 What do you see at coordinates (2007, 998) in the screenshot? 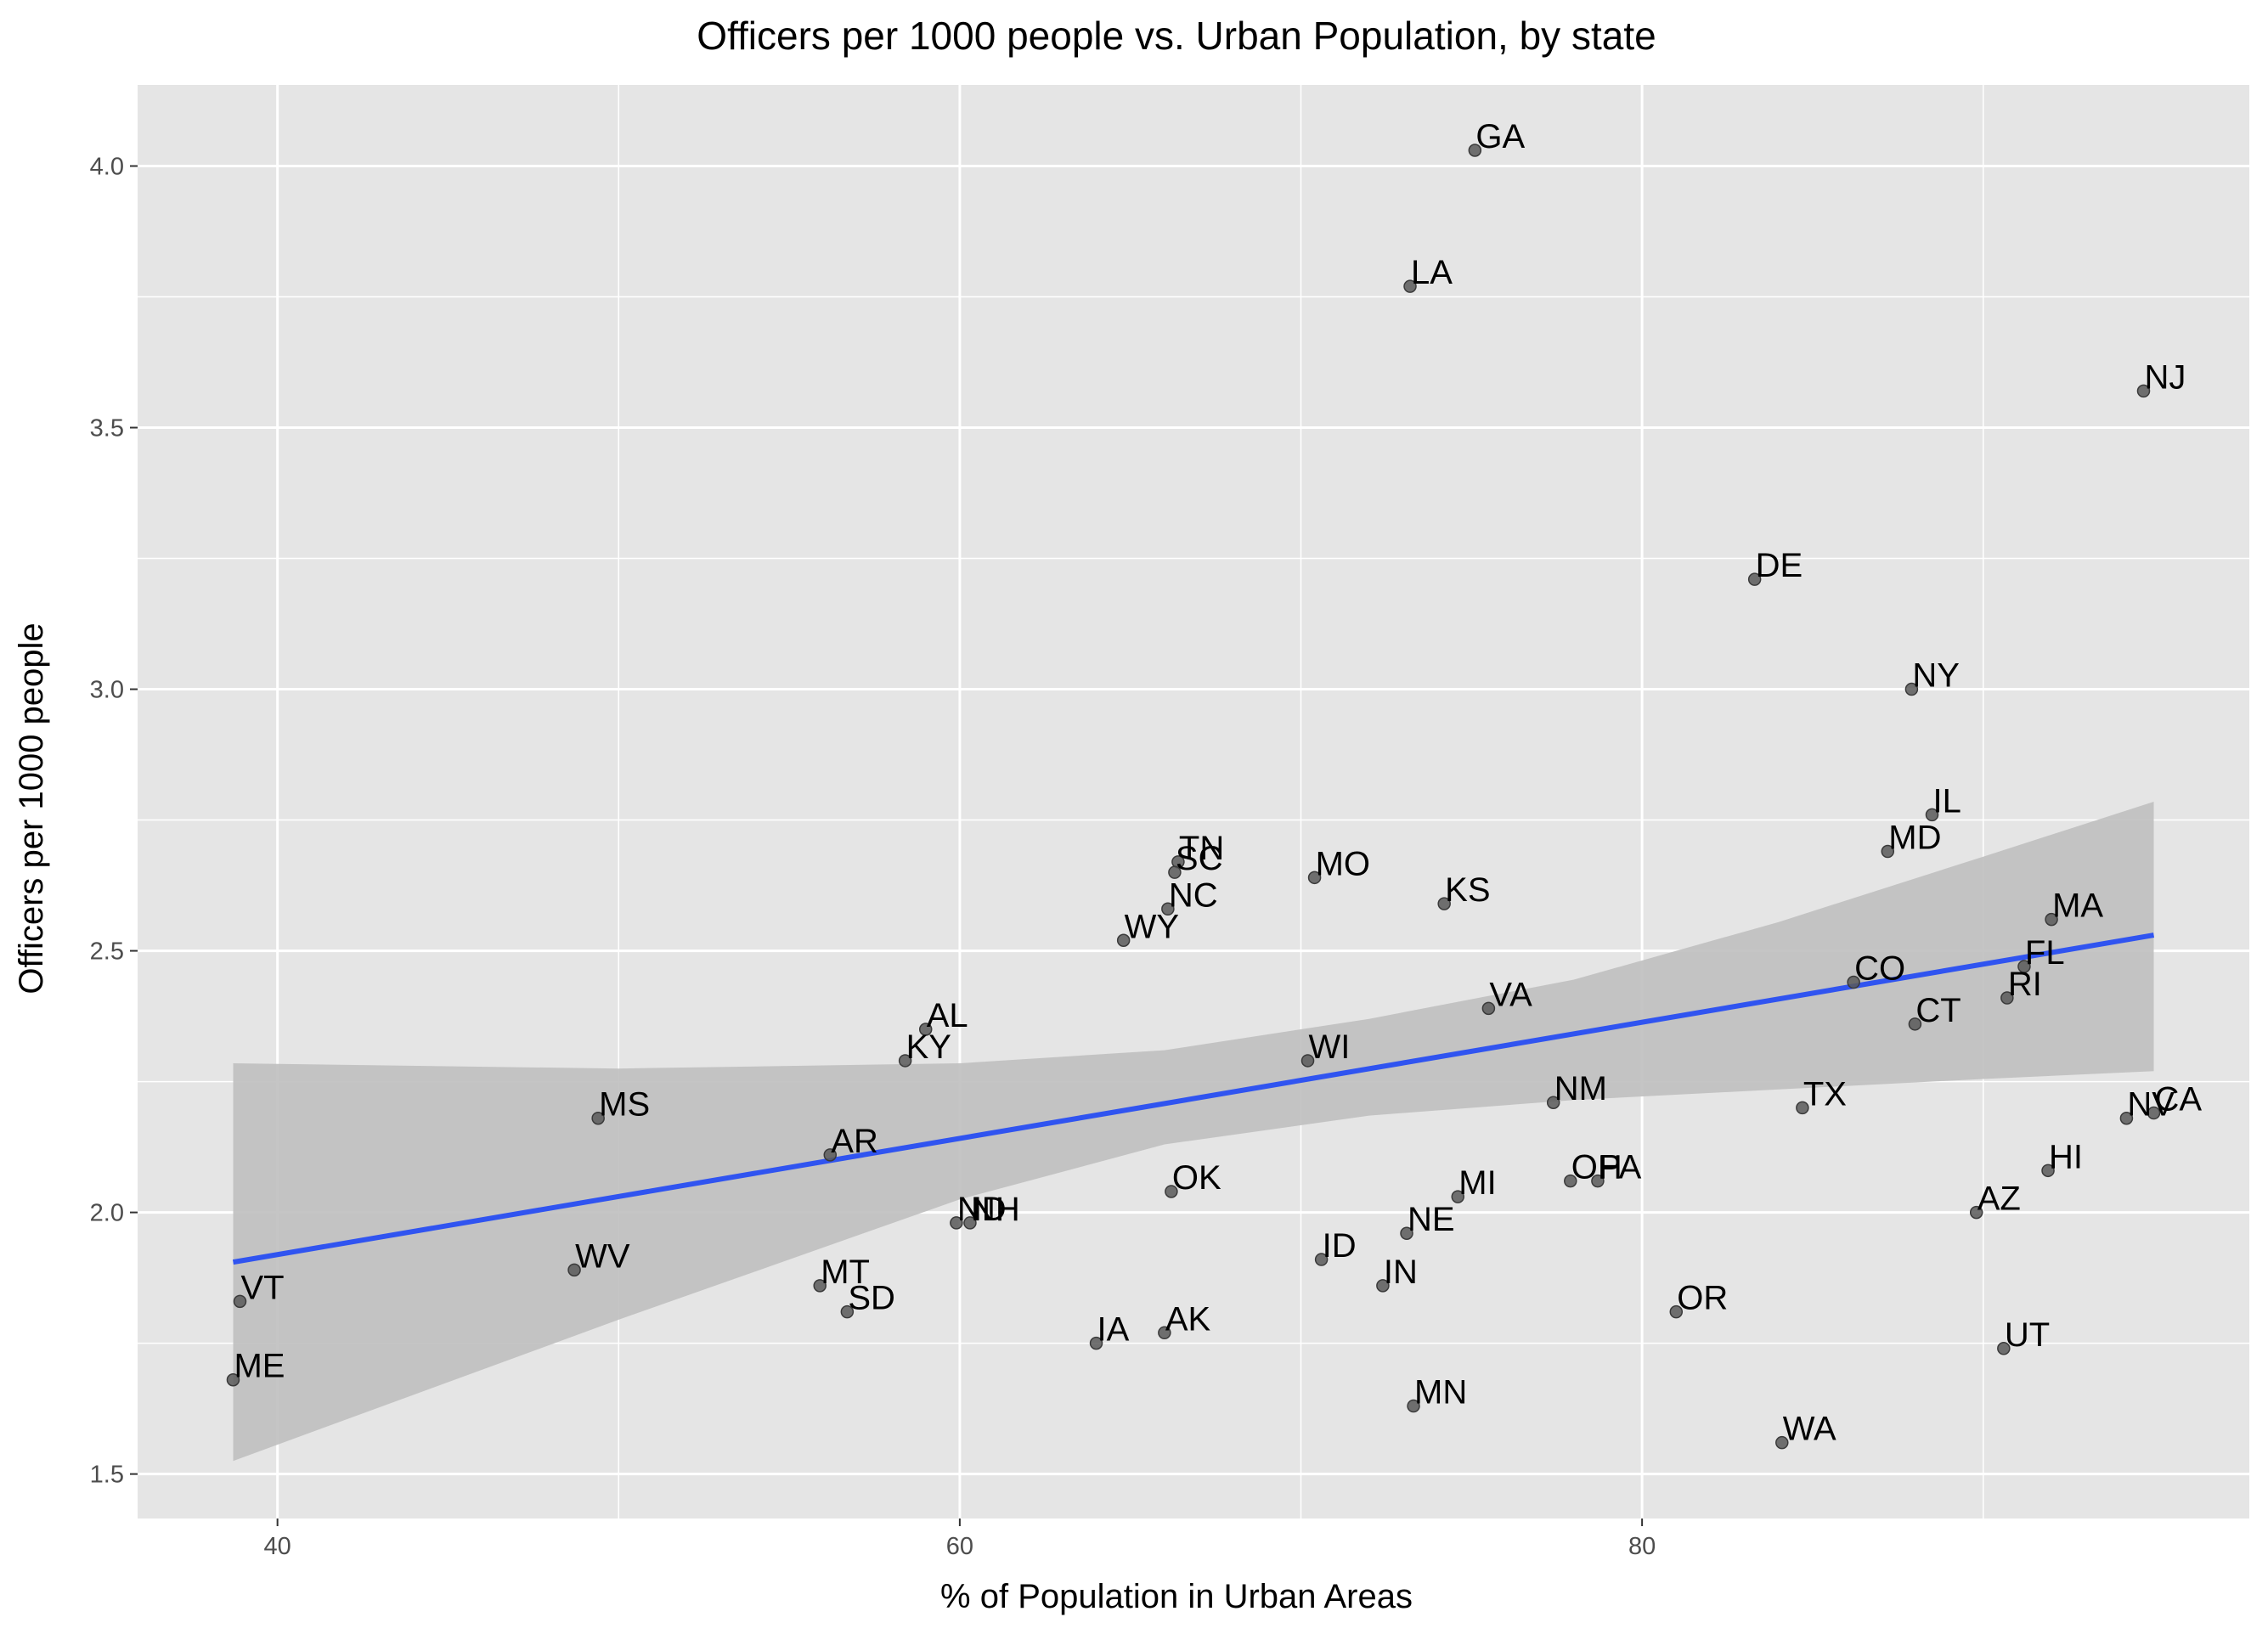
I see `point-ri` at bounding box center [2007, 998].